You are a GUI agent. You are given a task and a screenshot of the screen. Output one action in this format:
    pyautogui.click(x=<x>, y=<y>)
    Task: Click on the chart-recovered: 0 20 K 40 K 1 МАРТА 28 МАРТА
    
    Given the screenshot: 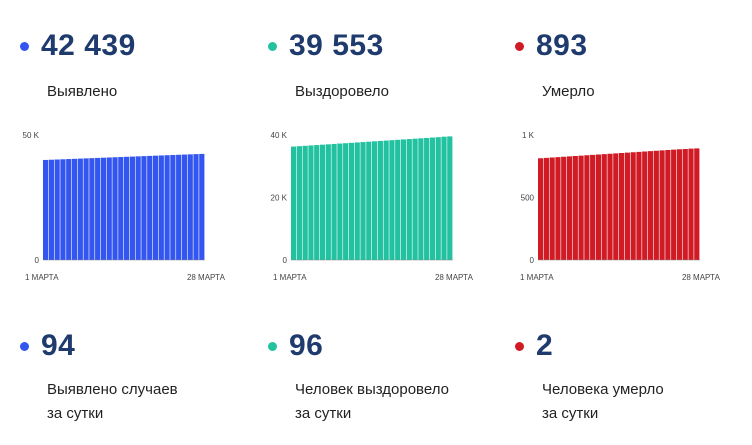 What is the action you would take?
    pyautogui.click(x=372, y=206)
    